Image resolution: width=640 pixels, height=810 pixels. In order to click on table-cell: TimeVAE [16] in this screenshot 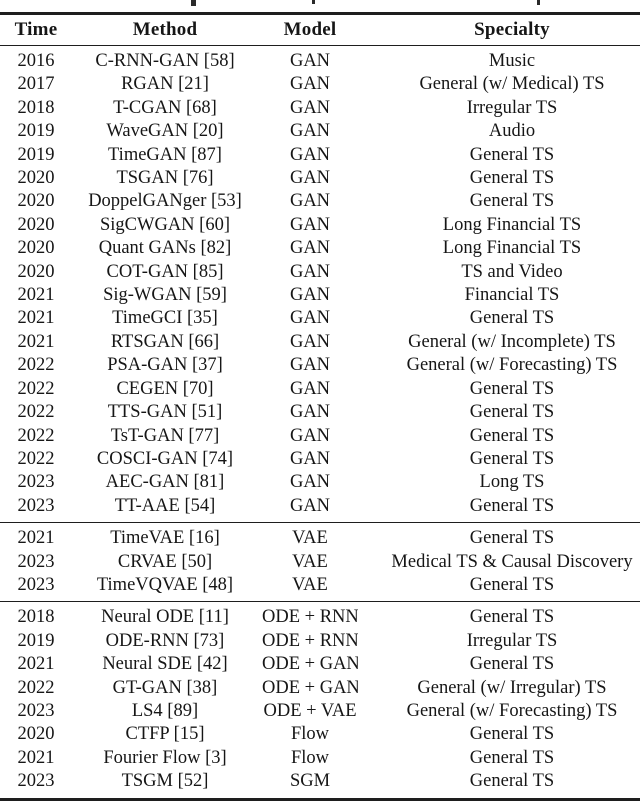, I will do `click(165, 538)`.